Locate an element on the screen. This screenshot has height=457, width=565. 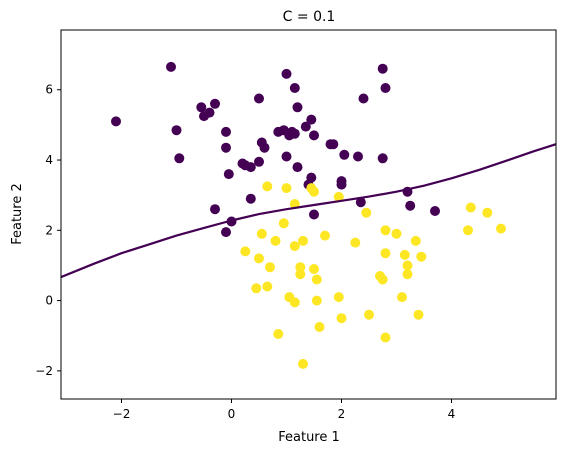
y-axis-ticks: −2 0 2 4 6 is located at coordinates (48, 230).